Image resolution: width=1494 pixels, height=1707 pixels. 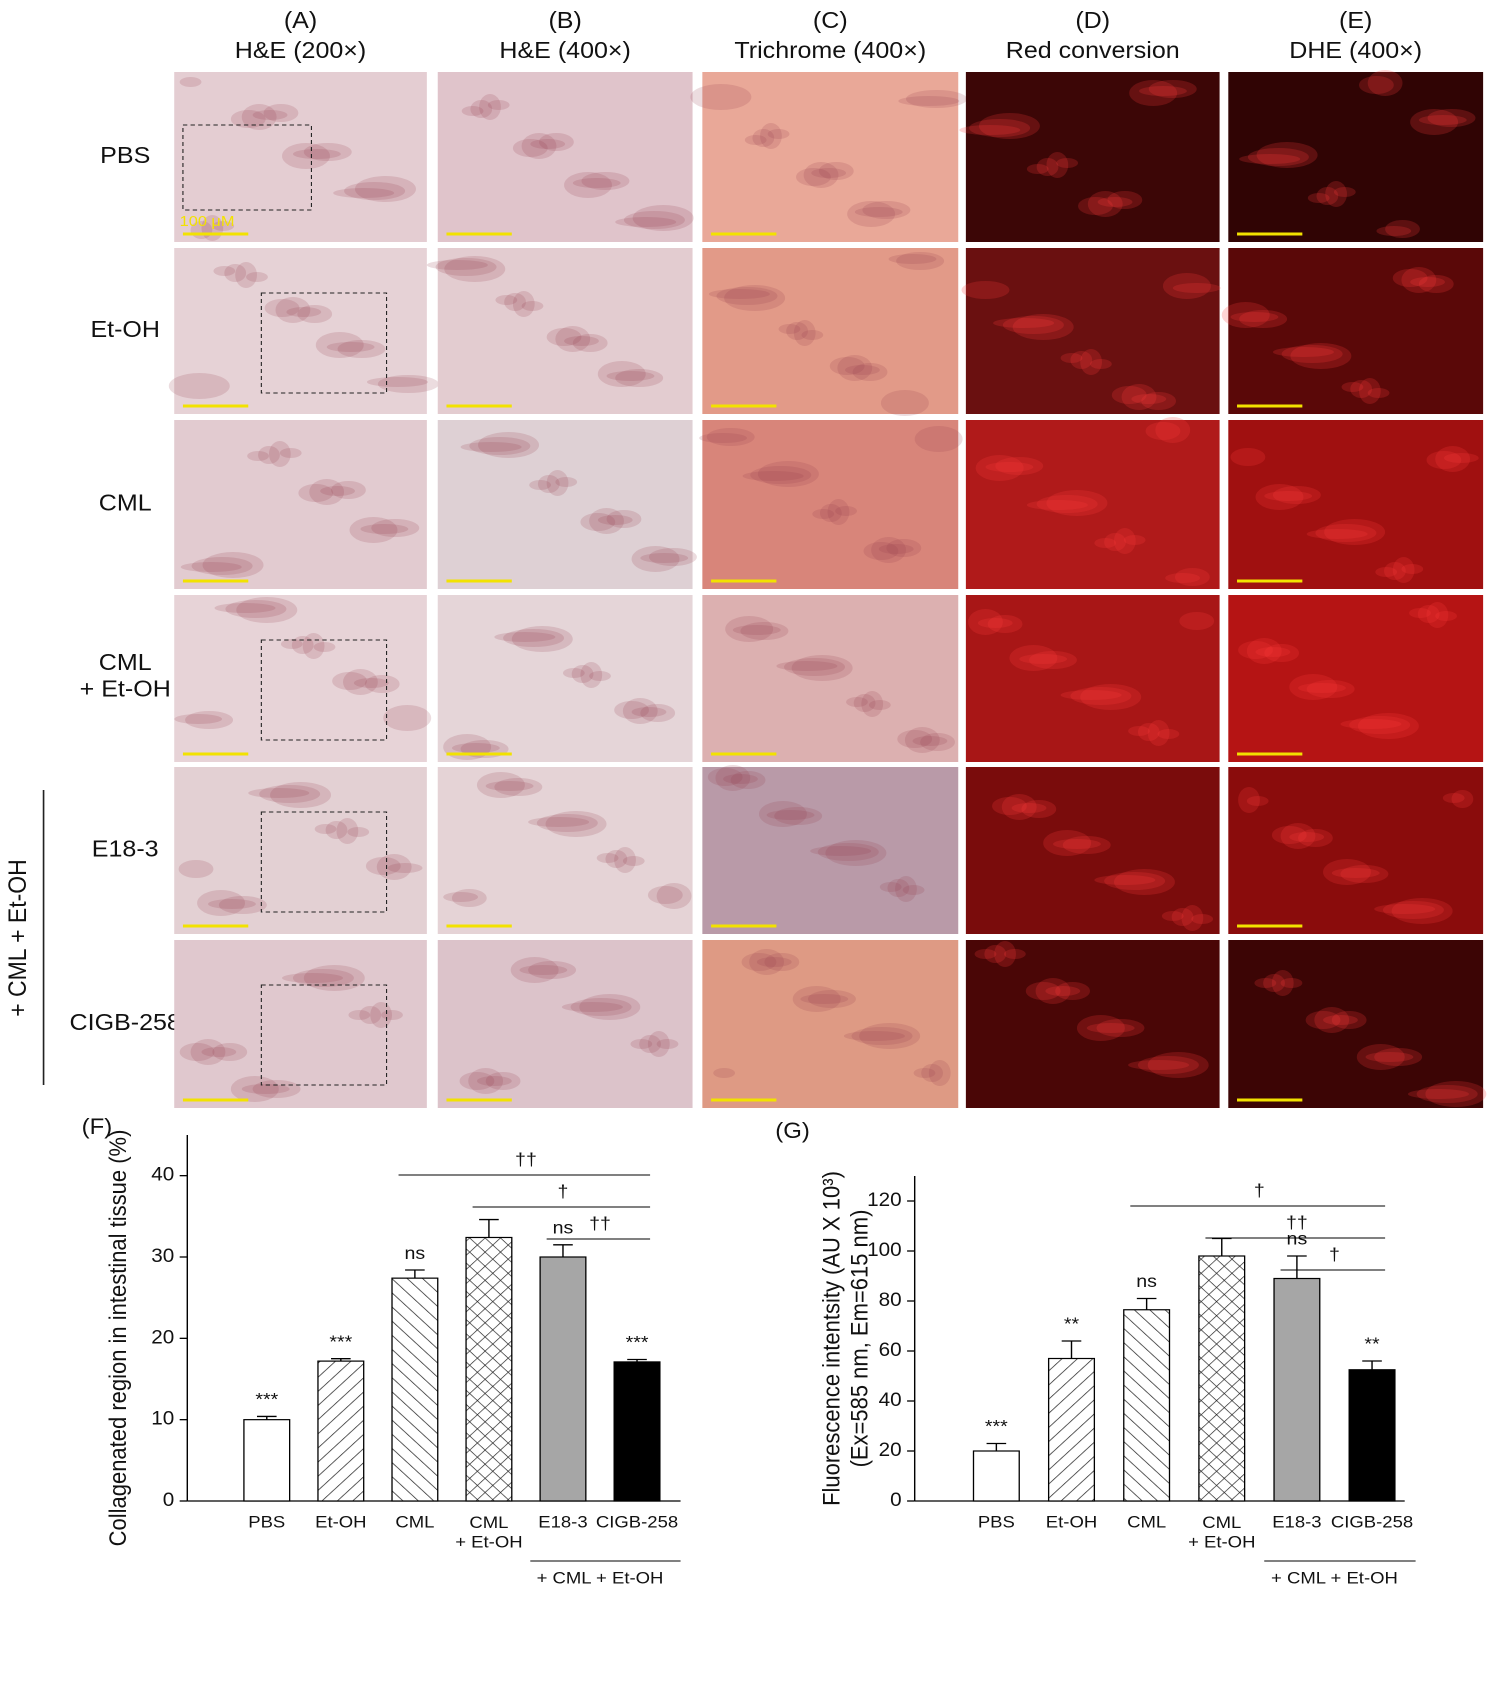 What do you see at coordinates (125, 849) in the screenshot?
I see `row-label: E18-3` at bounding box center [125, 849].